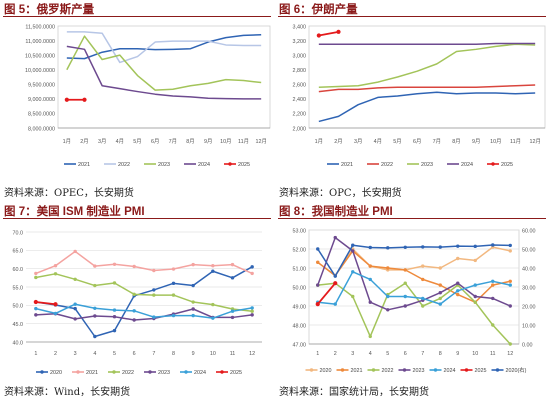 This screenshot has width=550, height=401. I want to click on y-tick-label: 3,200, so click(300, 42).